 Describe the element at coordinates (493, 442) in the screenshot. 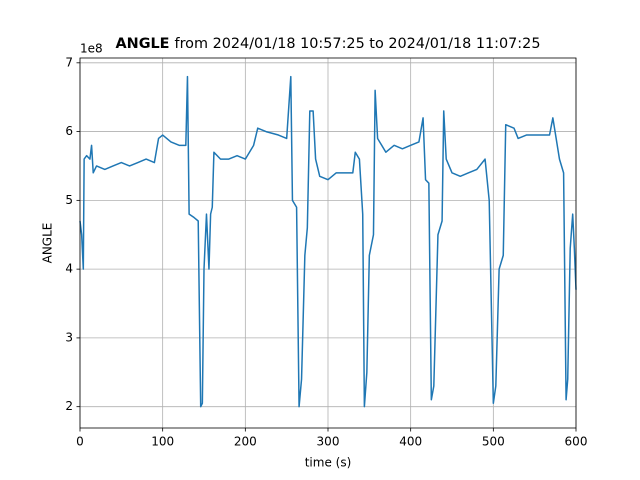

I see `x-tick-label: 500` at that location.